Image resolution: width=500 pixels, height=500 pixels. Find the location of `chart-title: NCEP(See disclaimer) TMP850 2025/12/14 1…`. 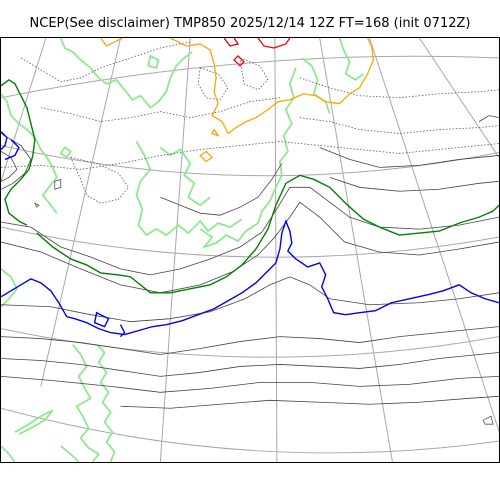

chart-title: NCEP(See disclaimer) TMP850 2025/12/14 1… is located at coordinates (250, 23).